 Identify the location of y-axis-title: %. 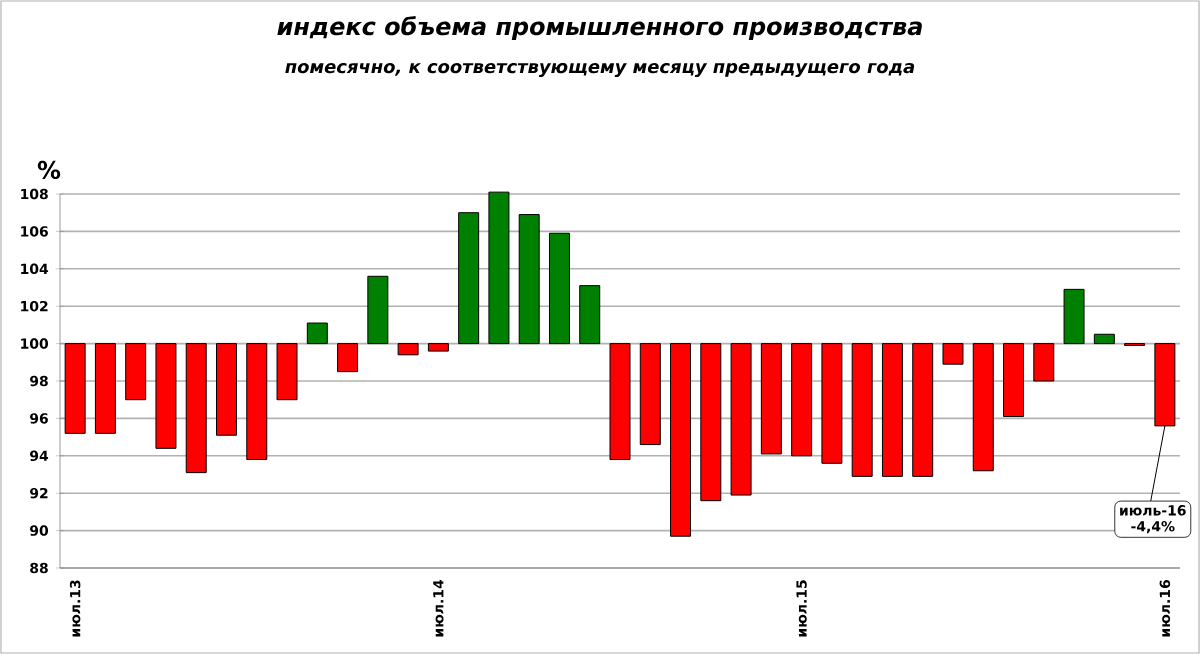
(49, 169).